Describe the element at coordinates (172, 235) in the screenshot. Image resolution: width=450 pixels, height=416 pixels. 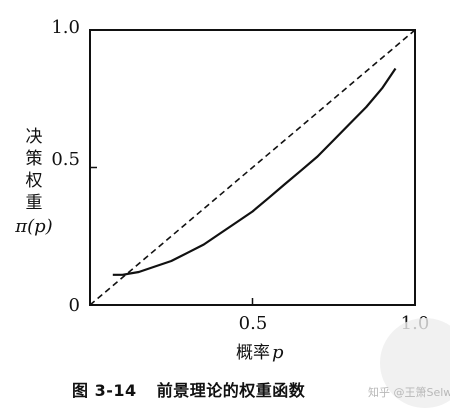
I see `tick-marks` at that location.